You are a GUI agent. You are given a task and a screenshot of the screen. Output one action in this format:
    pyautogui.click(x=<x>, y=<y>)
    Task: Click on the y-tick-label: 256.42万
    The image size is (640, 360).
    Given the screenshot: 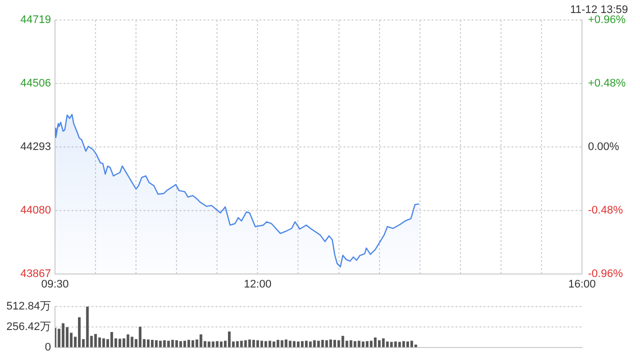 What is the action you would take?
    pyautogui.click(x=28, y=327)
    